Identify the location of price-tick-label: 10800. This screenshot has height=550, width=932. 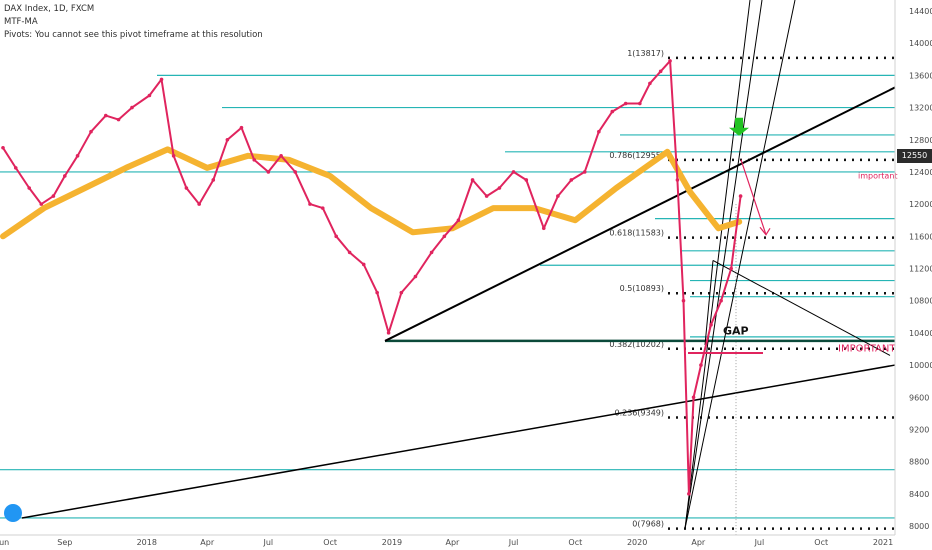
(920, 301).